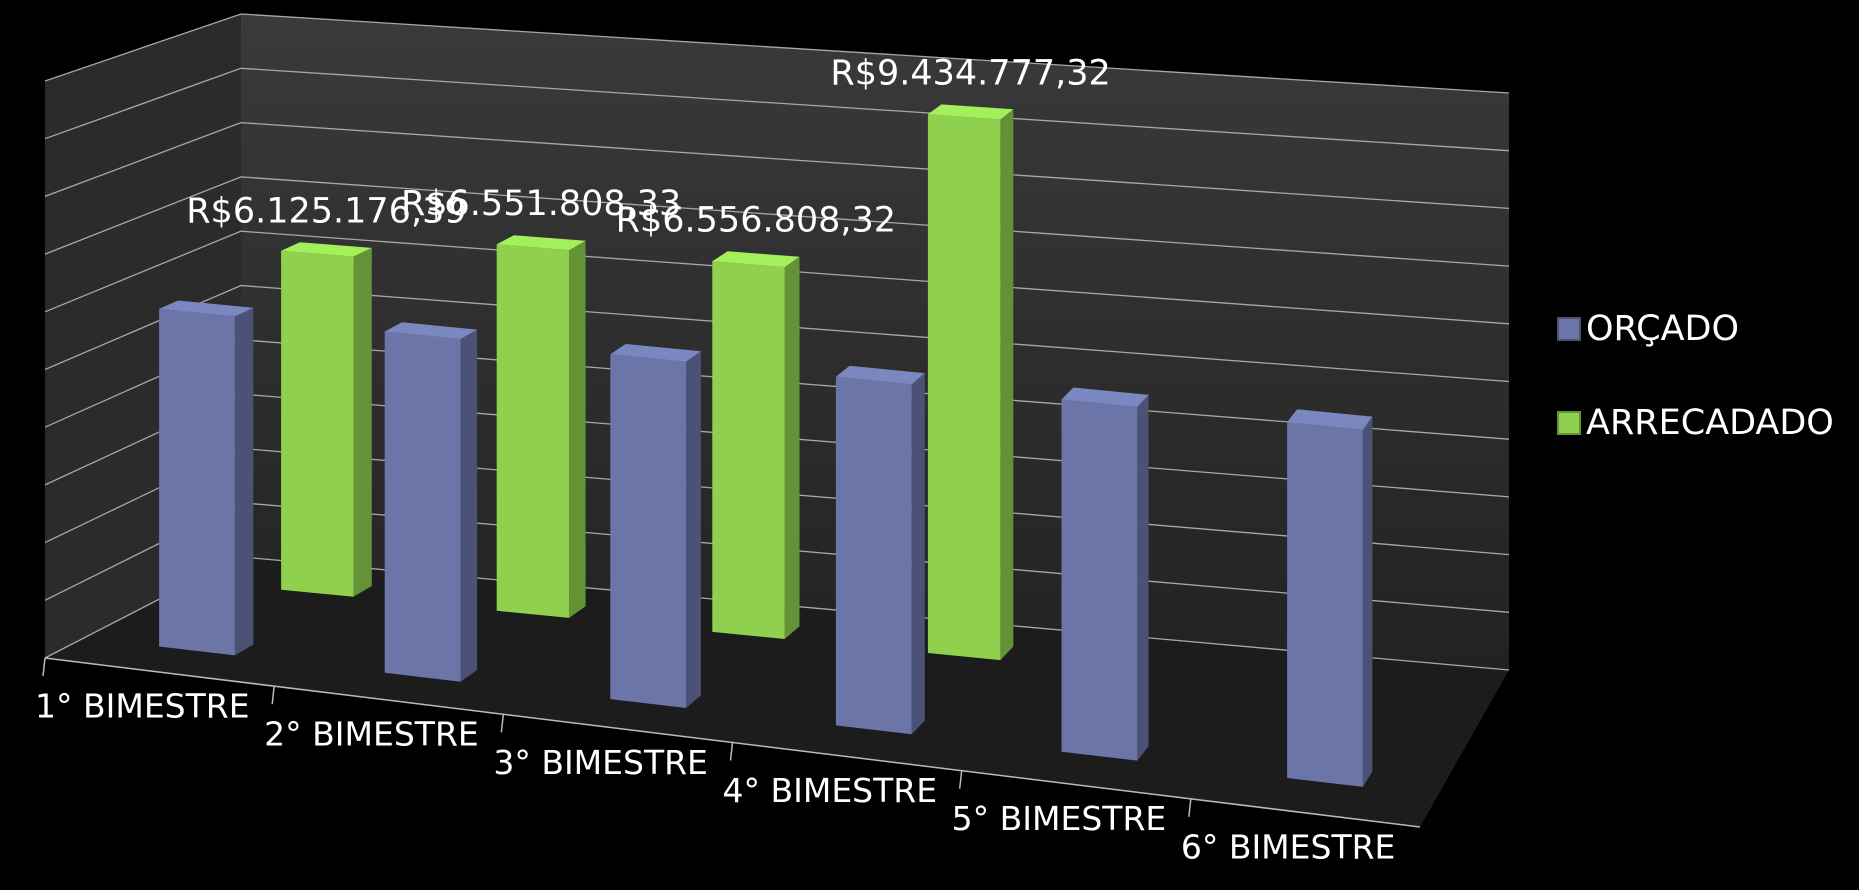  I want to click on x-tick-label: 6° BIMESTRE, so click(1288, 846).